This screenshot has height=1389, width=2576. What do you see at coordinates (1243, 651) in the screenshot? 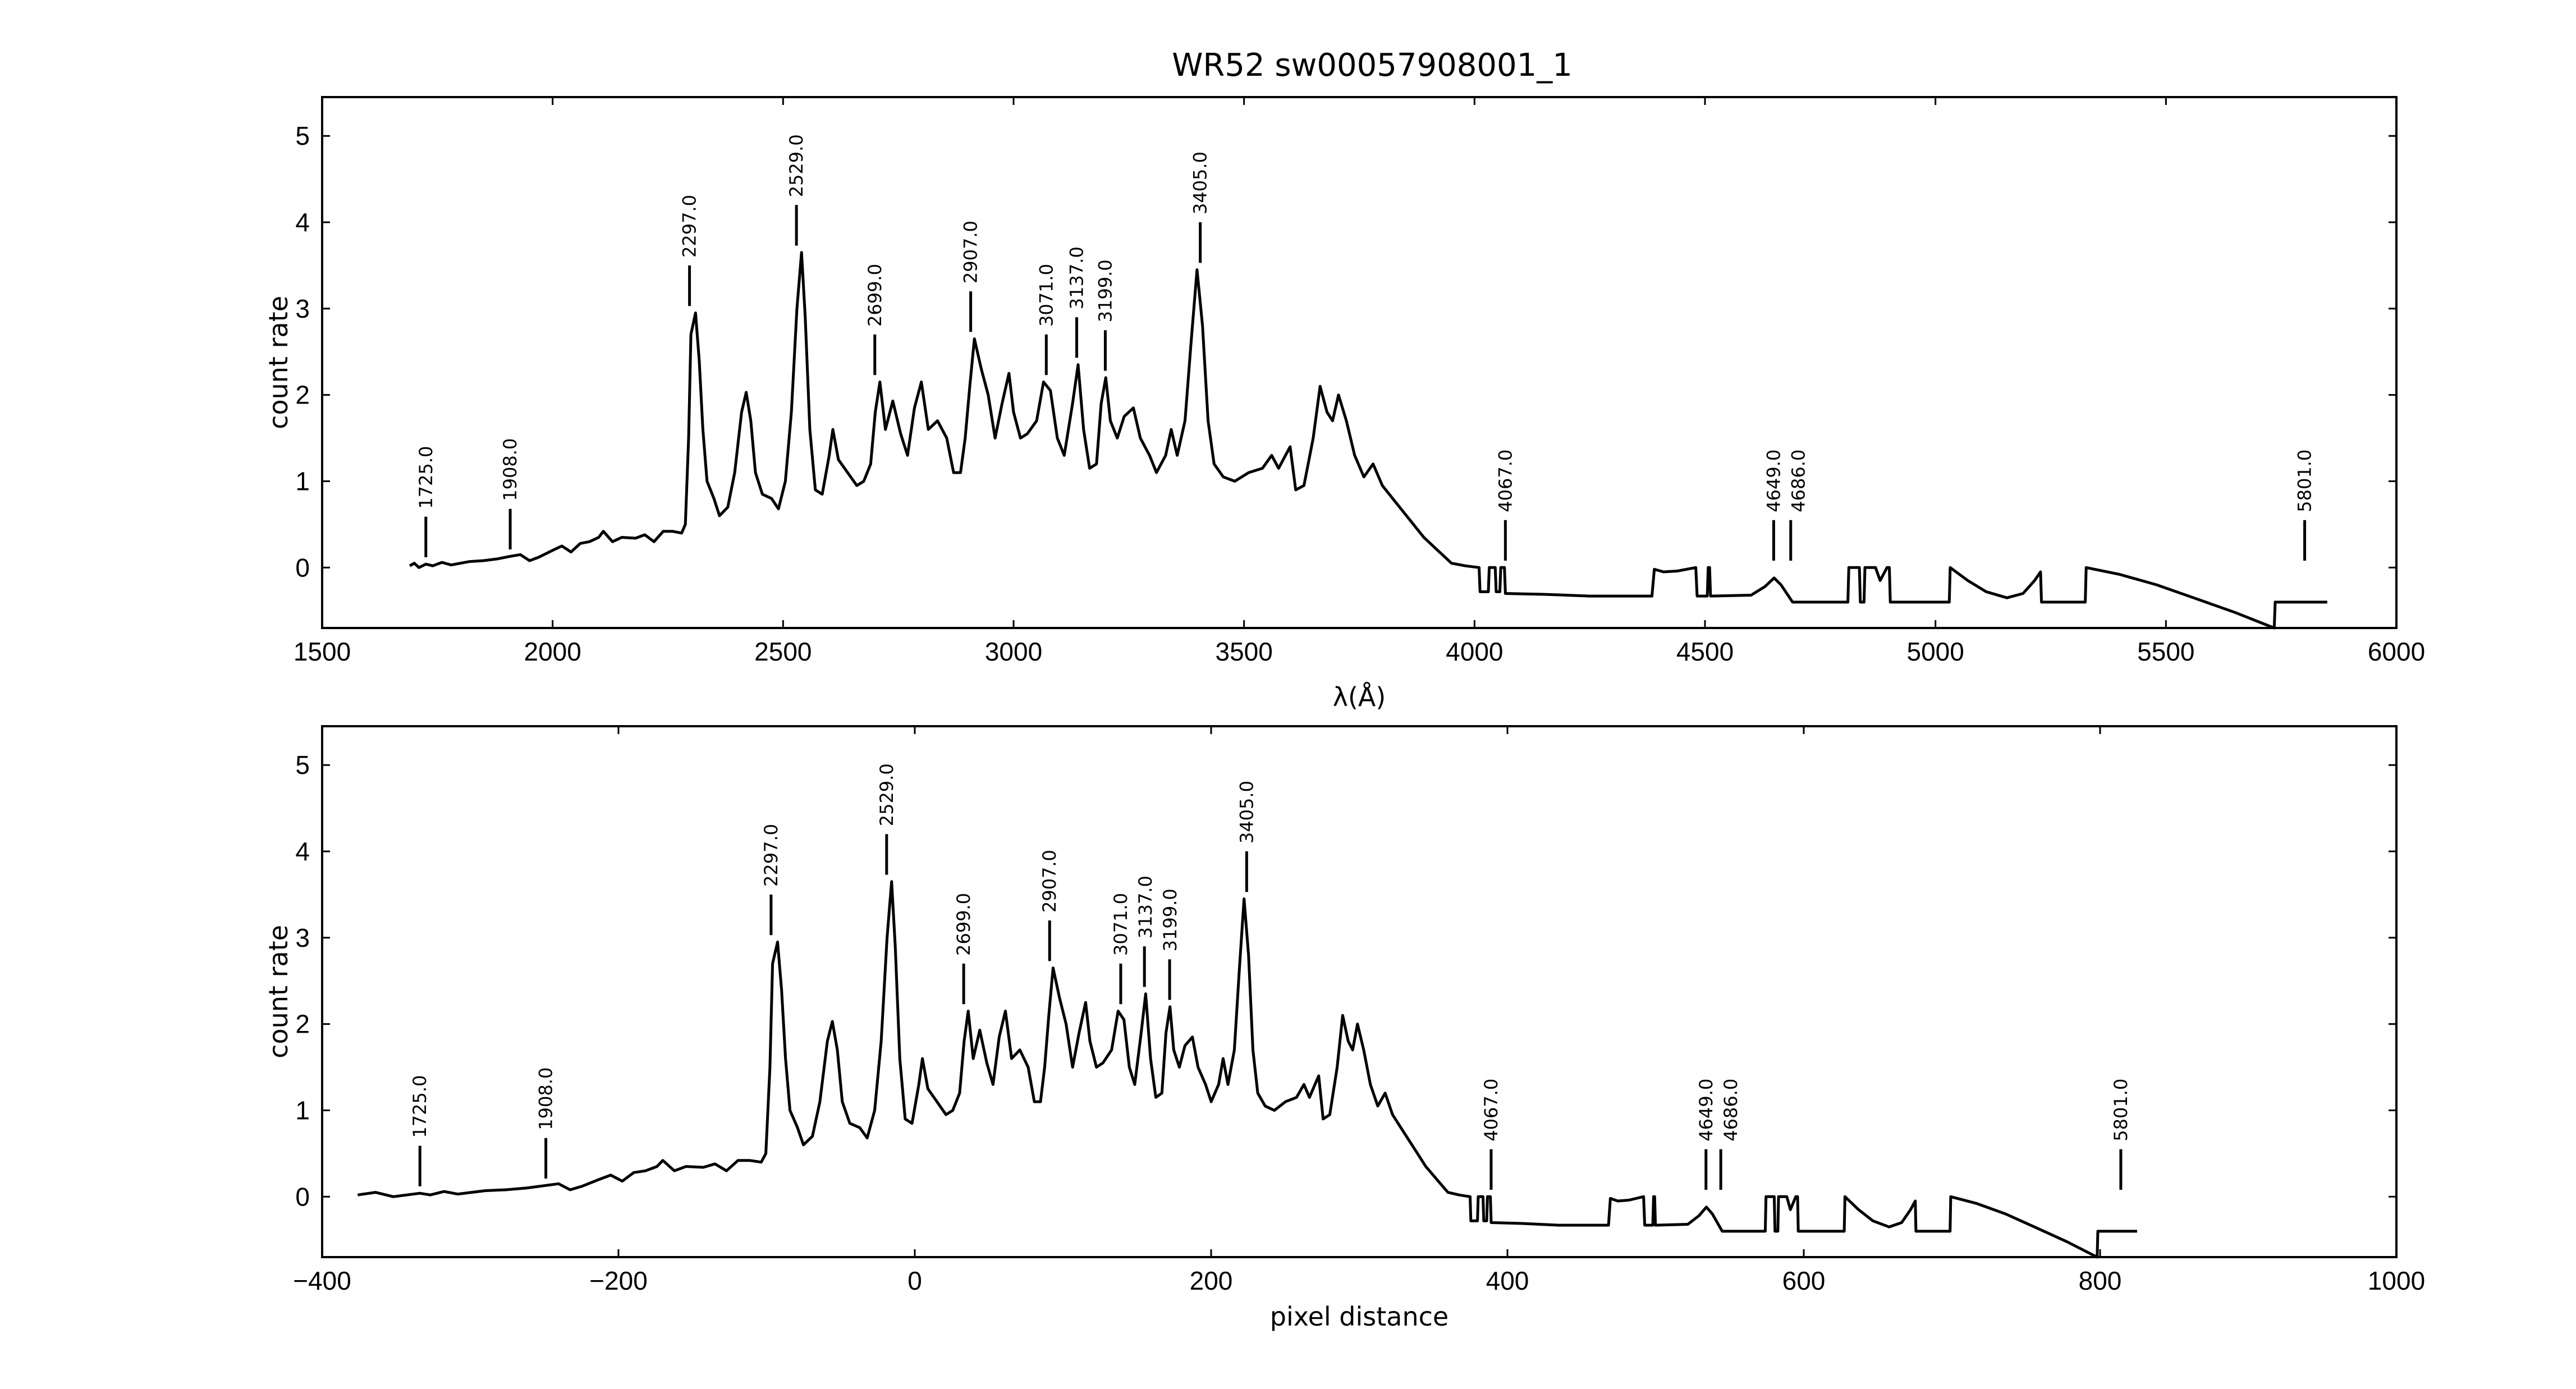
I see `x-tick-label: 3500` at bounding box center [1243, 651].